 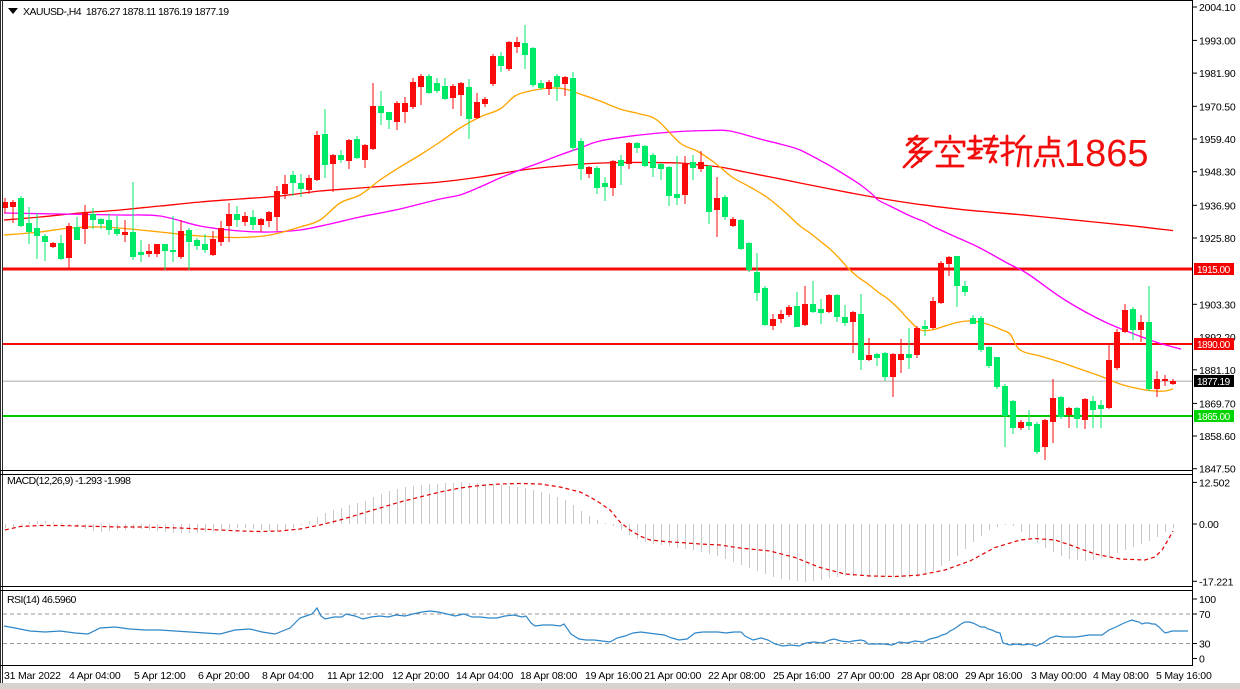 I want to click on svg-text: 21 Apr 00:00, so click(x=673, y=676).